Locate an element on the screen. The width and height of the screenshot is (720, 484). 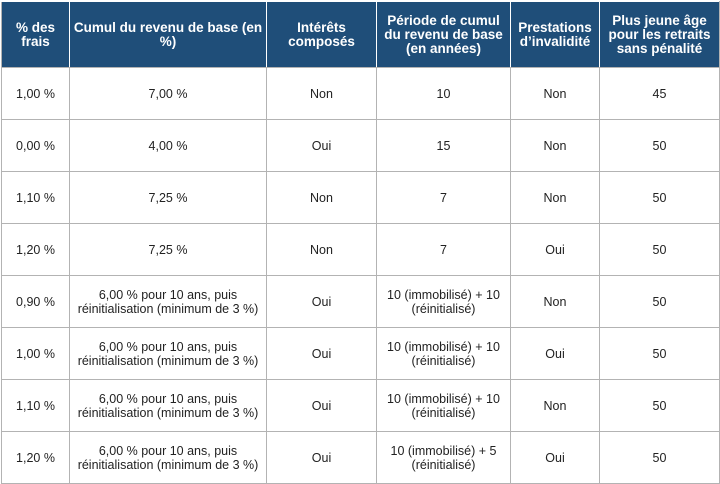
cell-fees: 0,90 % is located at coordinates (35, 301).